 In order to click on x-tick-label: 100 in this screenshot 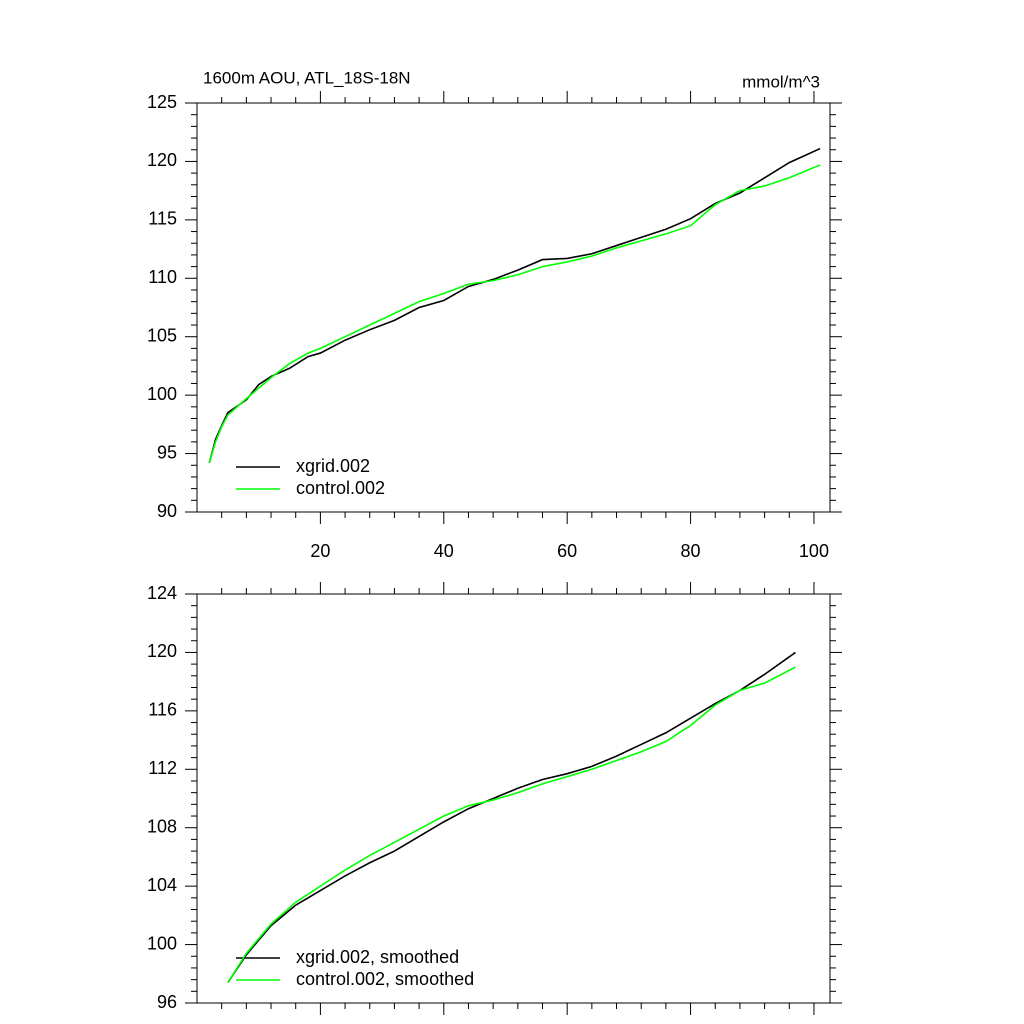, I will do `click(814, 551)`.